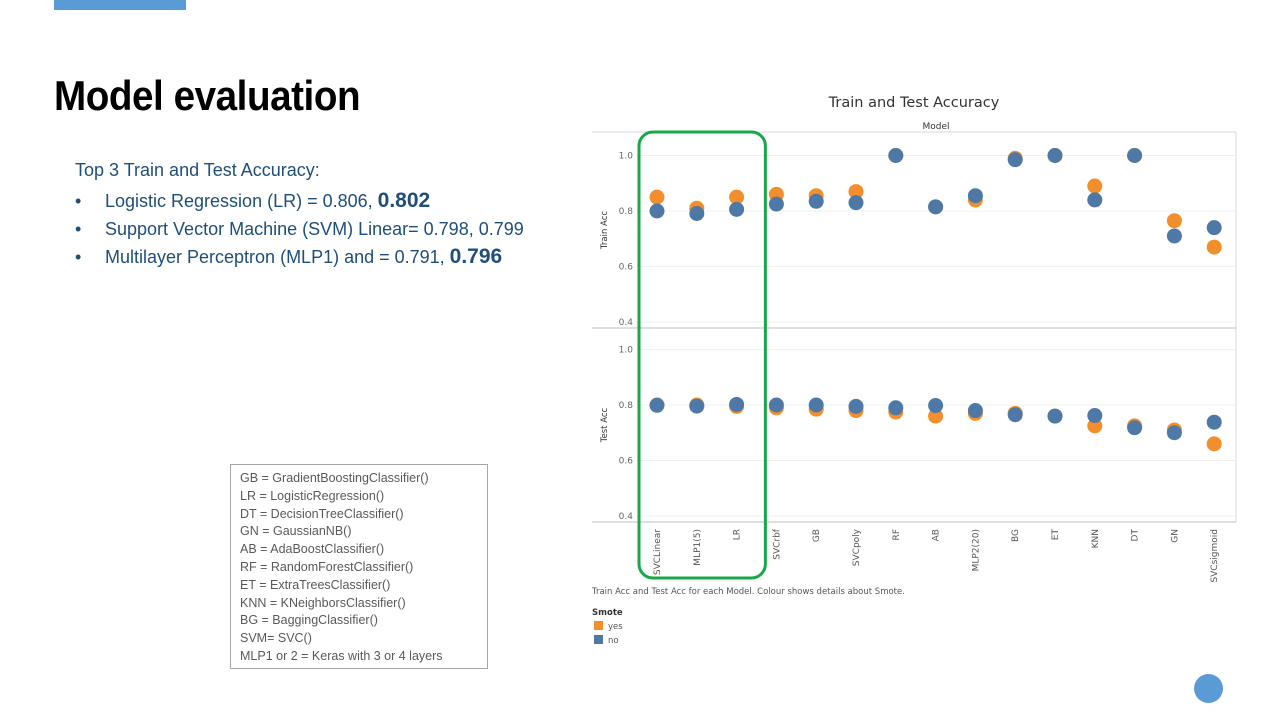 This screenshot has width=1280, height=720. Describe the element at coordinates (605, 425) in the screenshot. I see `y-axis-label: Test Acc` at that location.